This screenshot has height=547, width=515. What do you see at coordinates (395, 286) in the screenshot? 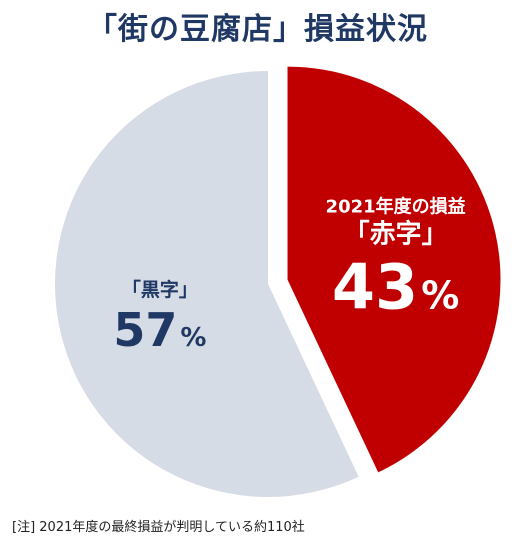
I see `slice-value-0: 43%` at bounding box center [395, 286].